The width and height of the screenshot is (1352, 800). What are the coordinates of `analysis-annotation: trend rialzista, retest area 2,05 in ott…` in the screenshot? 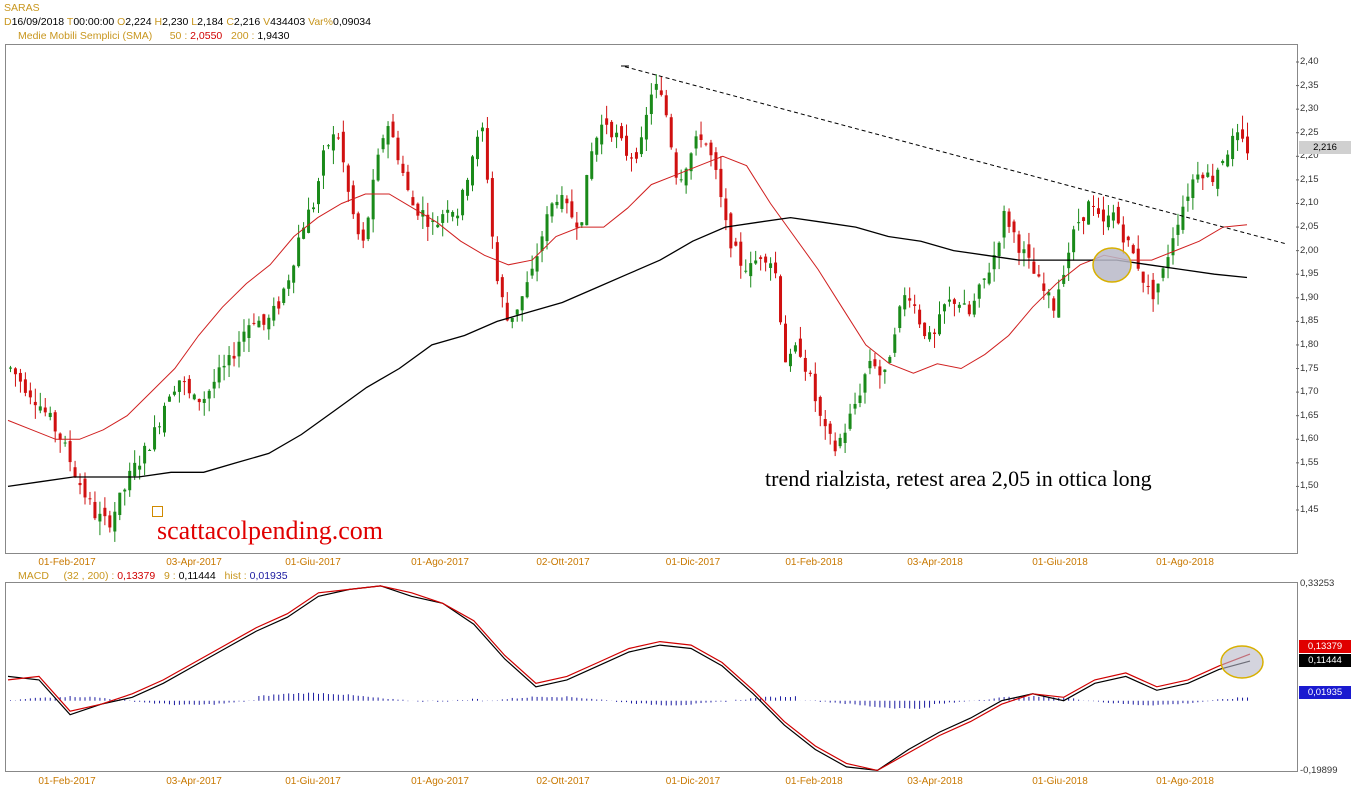 It's located at (958, 478).